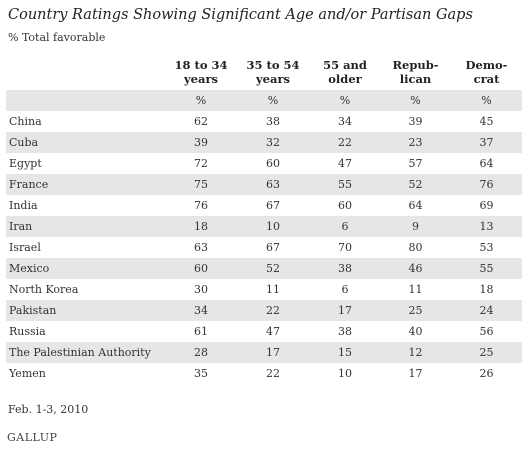 The width and height of the screenshot is (528, 451). I want to click on value-cell: 61, so click(201, 331).